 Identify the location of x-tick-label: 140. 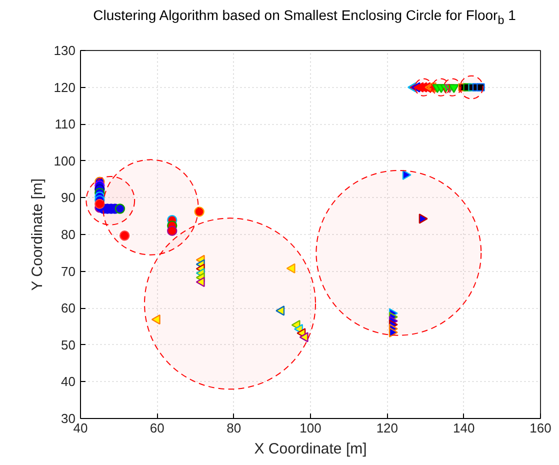
(463, 428).